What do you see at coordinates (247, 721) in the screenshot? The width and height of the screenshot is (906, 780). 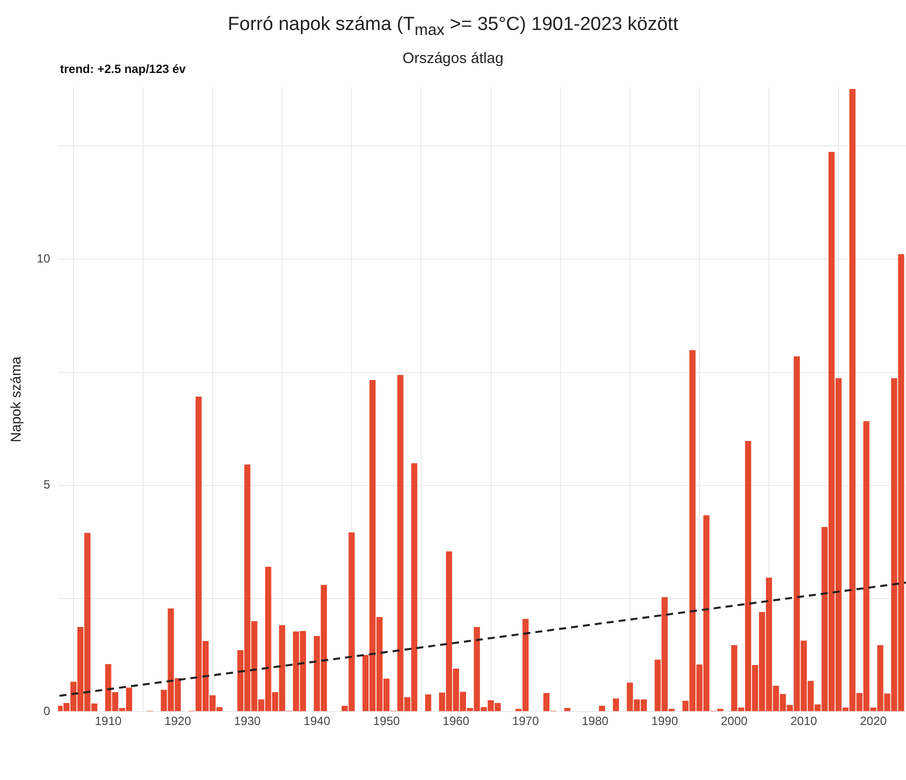 I see `x-tick-label: 1930` at bounding box center [247, 721].